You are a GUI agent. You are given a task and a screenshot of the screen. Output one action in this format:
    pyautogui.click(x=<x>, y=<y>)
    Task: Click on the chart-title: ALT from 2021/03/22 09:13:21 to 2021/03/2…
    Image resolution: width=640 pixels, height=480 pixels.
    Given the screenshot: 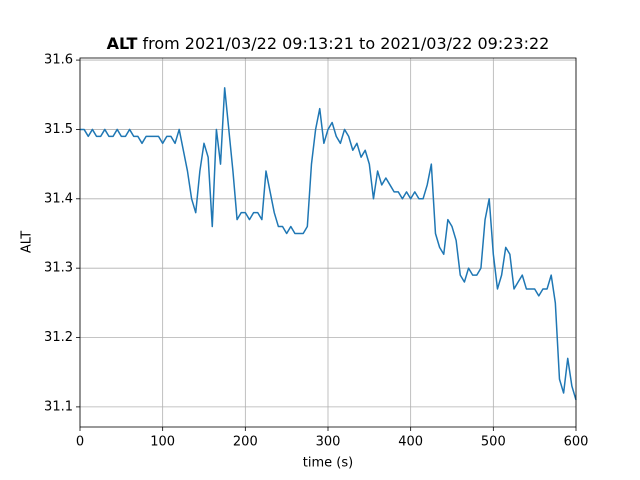 What is the action you would take?
    pyautogui.click(x=328, y=43)
    